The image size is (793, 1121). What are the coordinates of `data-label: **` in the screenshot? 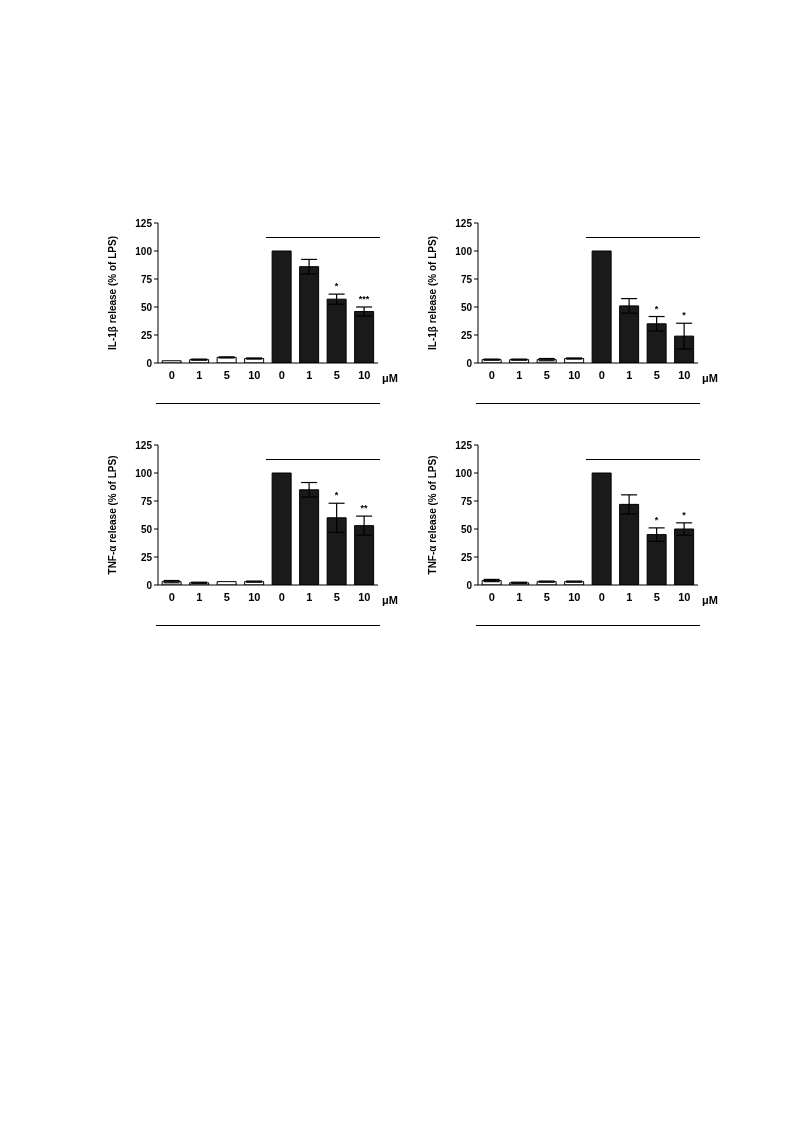 It's located at (364, 508).